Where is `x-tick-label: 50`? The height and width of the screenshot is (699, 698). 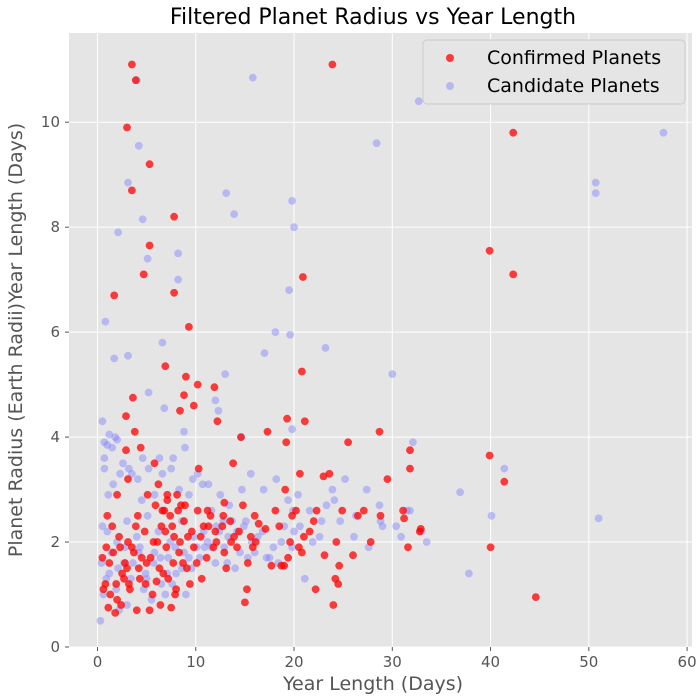
x-tick-label: 50 is located at coordinates (588, 662).